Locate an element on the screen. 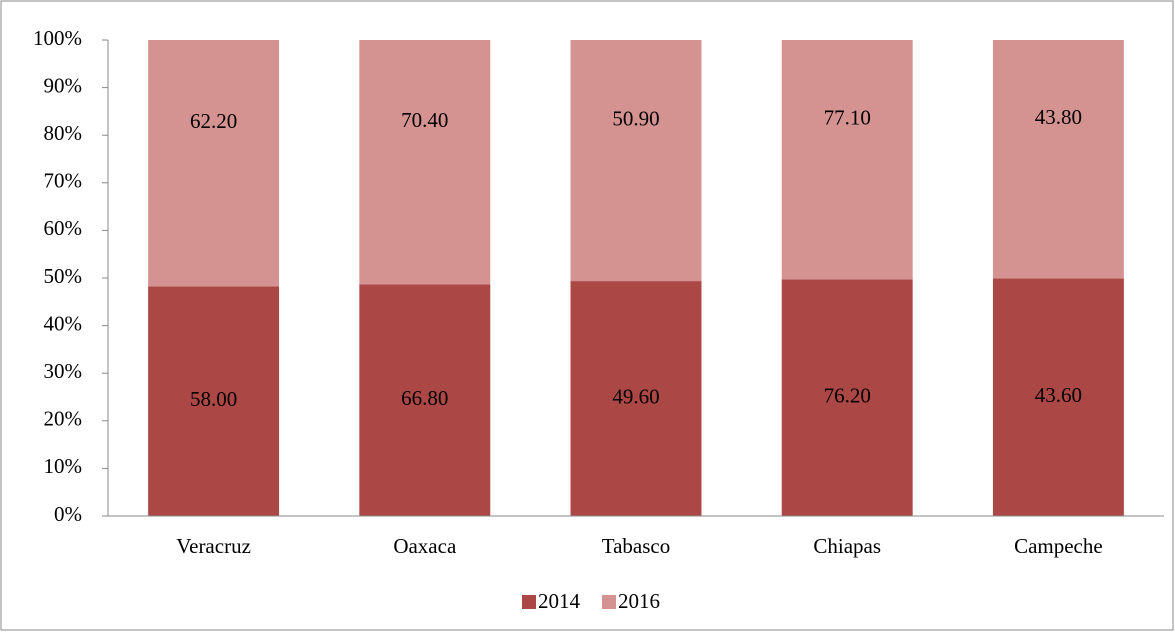 Image resolution: width=1175 pixels, height=632 pixels. legend-label: 2016 is located at coordinates (639, 601).